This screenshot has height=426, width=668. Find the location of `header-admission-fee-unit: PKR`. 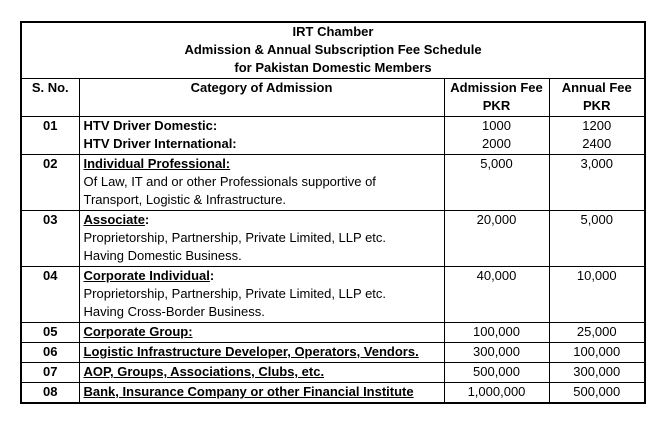

header-admission-fee-unit: PKR is located at coordinates (496, 105).